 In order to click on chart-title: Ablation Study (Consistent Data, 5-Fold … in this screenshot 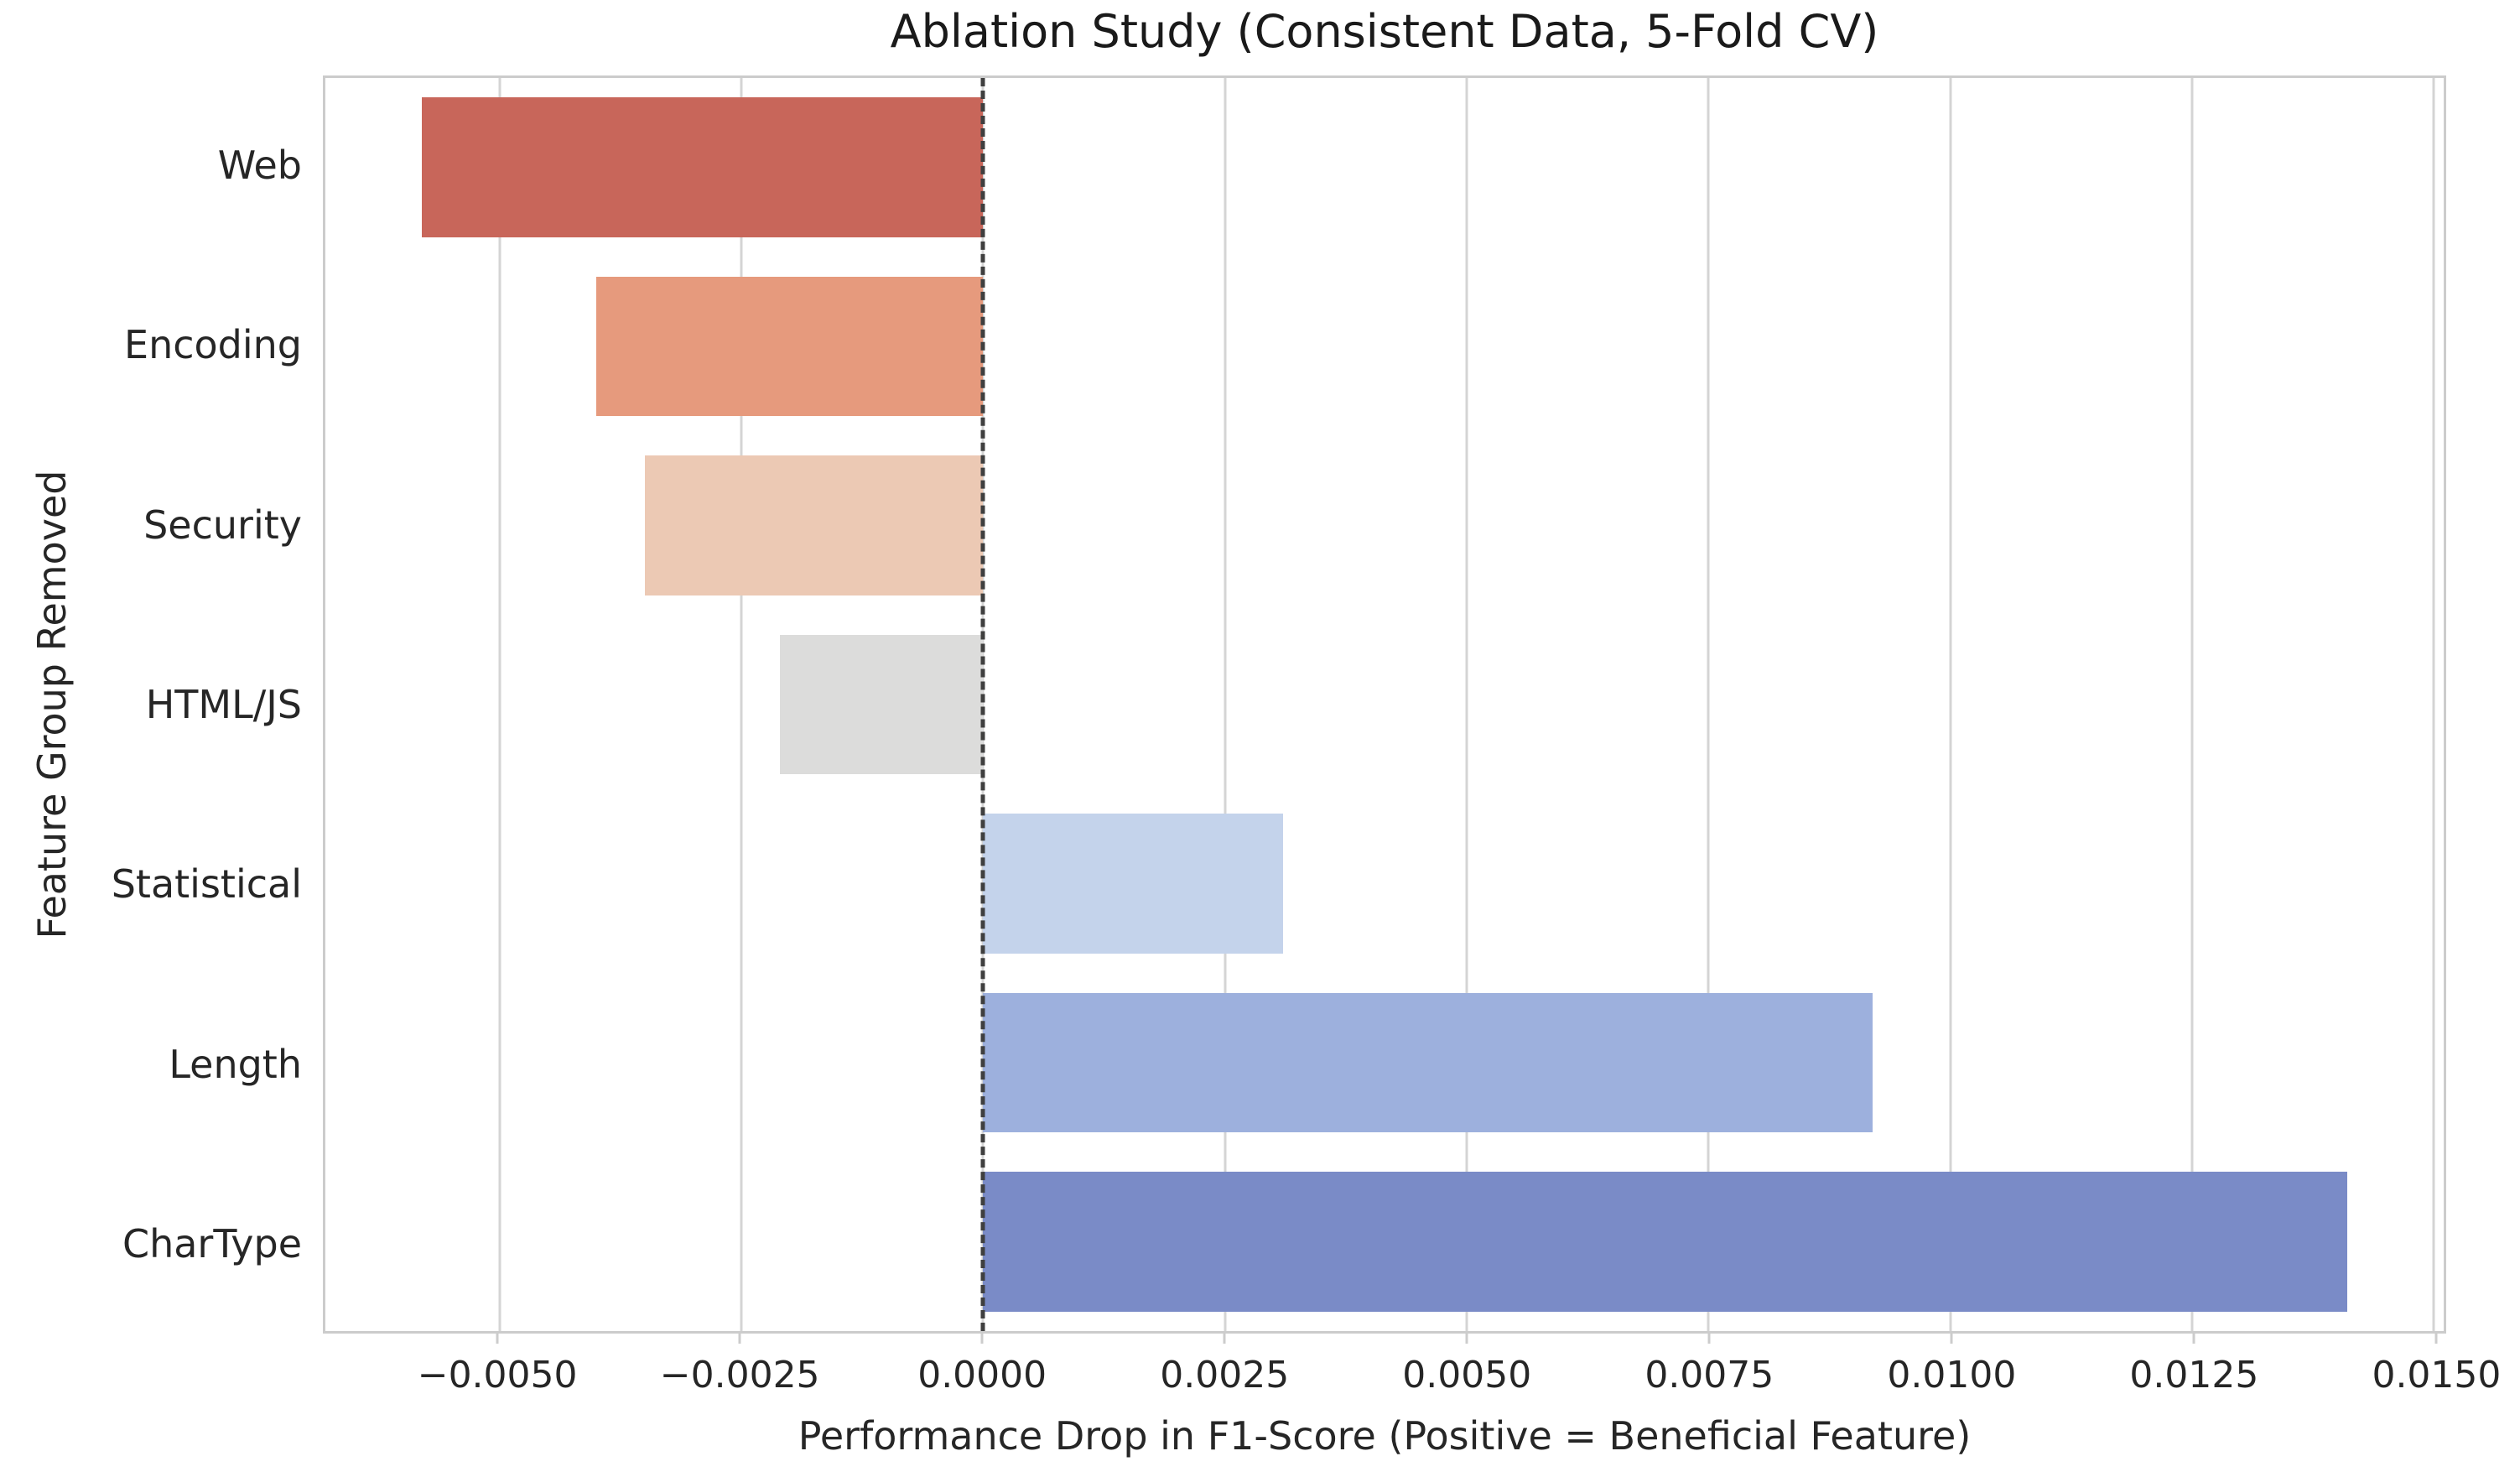, I will do `click(1384, 31)`.